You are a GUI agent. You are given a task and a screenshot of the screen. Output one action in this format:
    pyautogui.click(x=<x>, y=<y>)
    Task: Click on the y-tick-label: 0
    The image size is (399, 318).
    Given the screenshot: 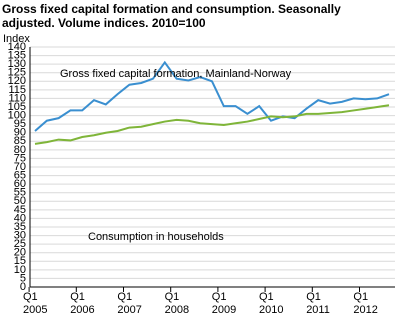 What is the action you would take?
    pyautogui.click(x=23, y=287)
    